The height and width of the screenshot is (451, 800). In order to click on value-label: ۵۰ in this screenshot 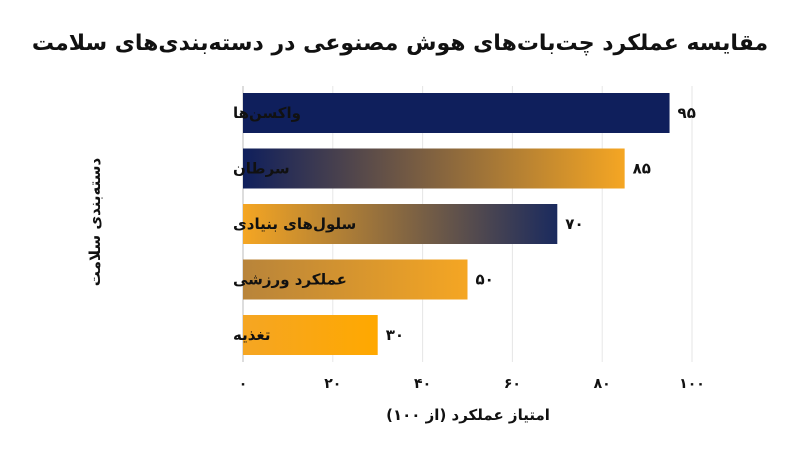, I will do `click(485, 280)`.